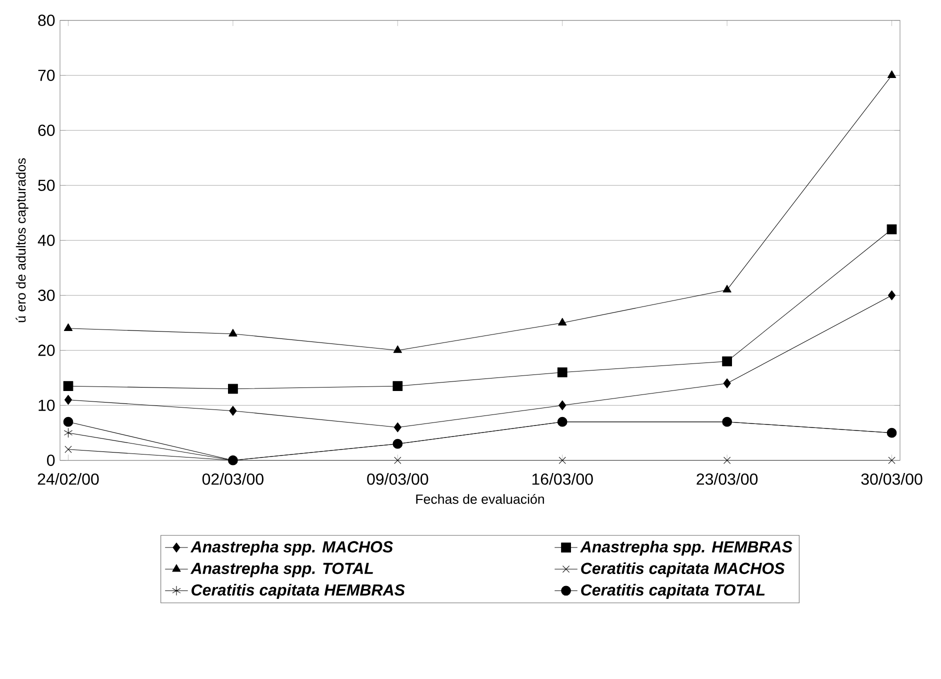 Image resolution: width=941 pixels, height=679 pixels. Describe the element at coordinates (673, 591) in the screenshot. I see `legend-label: Ceratitis capitata TOTAL` at that location.